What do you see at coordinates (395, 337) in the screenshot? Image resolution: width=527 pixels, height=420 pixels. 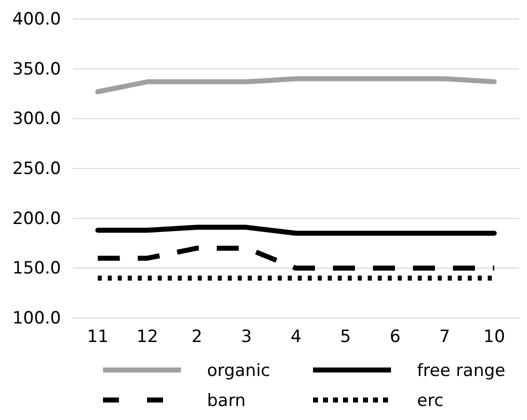 I see `x-tick-label: 6` at bounding box center [395, 337].